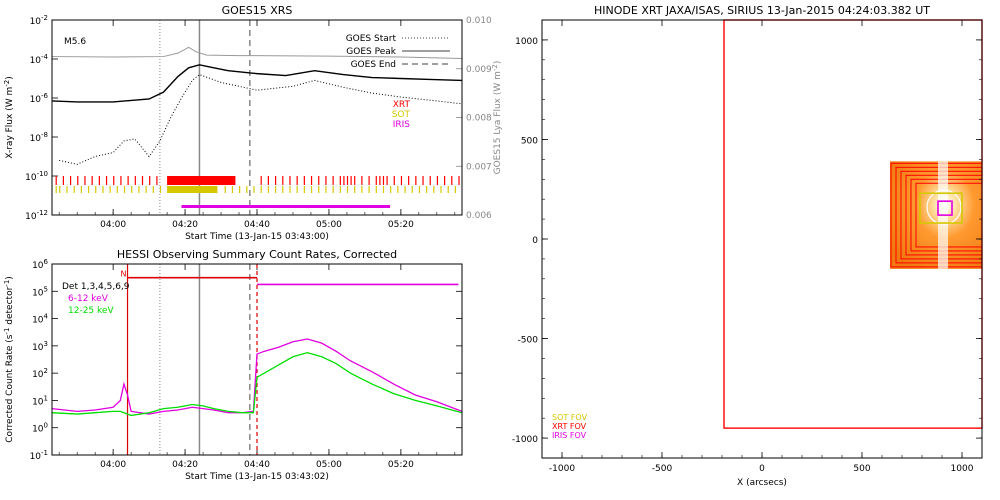 The width and height of the screenshot is (1000, 500). What do you see at coordinates (46, 317) in the screenshot?
I see `hessi-ytick-label-exp: 4` at bounding box center [46, 317].